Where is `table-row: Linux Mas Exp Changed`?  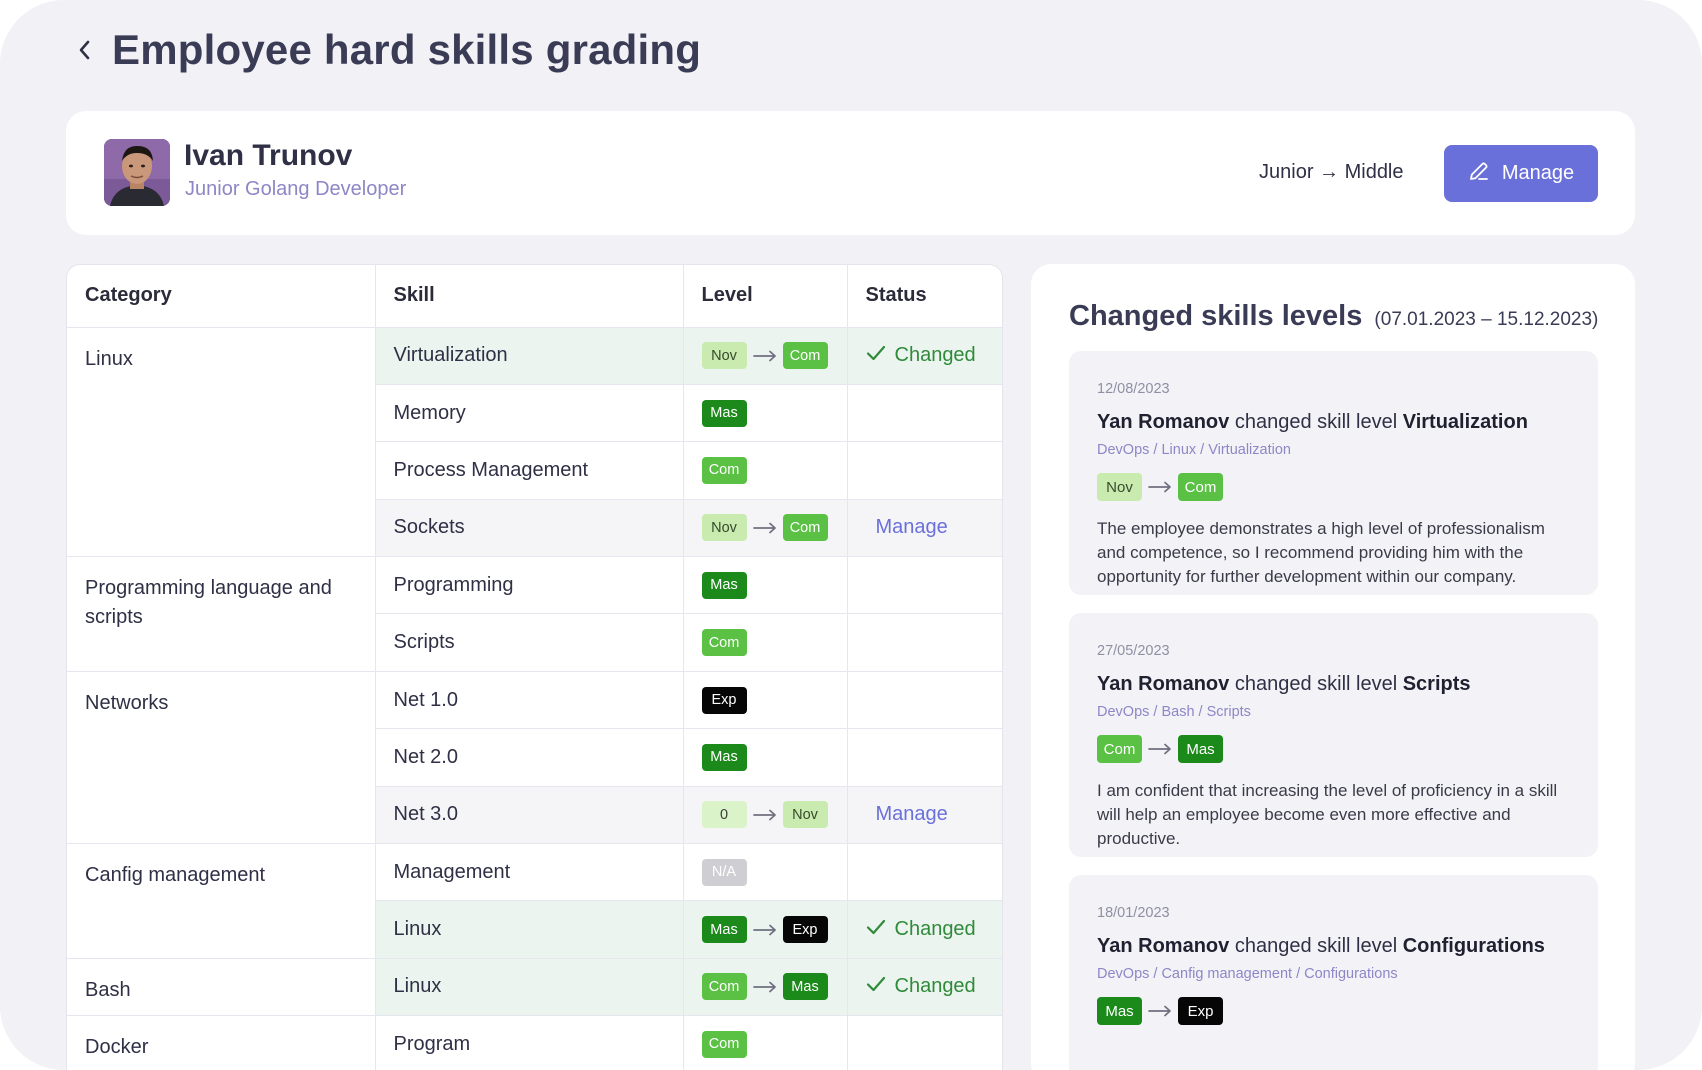
table-row: Linux Mas Exp Changed is located at coordinates (534, 929).